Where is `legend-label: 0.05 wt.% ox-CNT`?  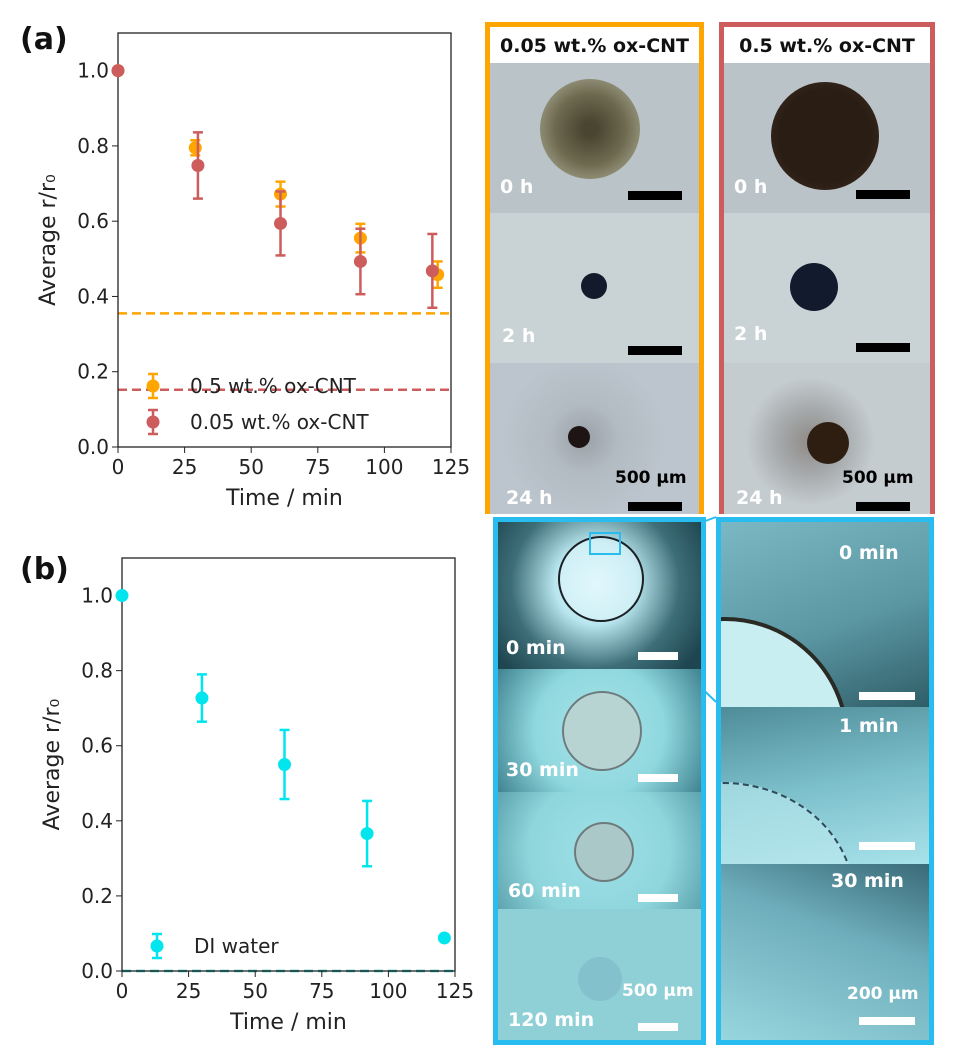 legend-label: 0.05 wt.% ox-CNT is located at coordinates (279, 422).